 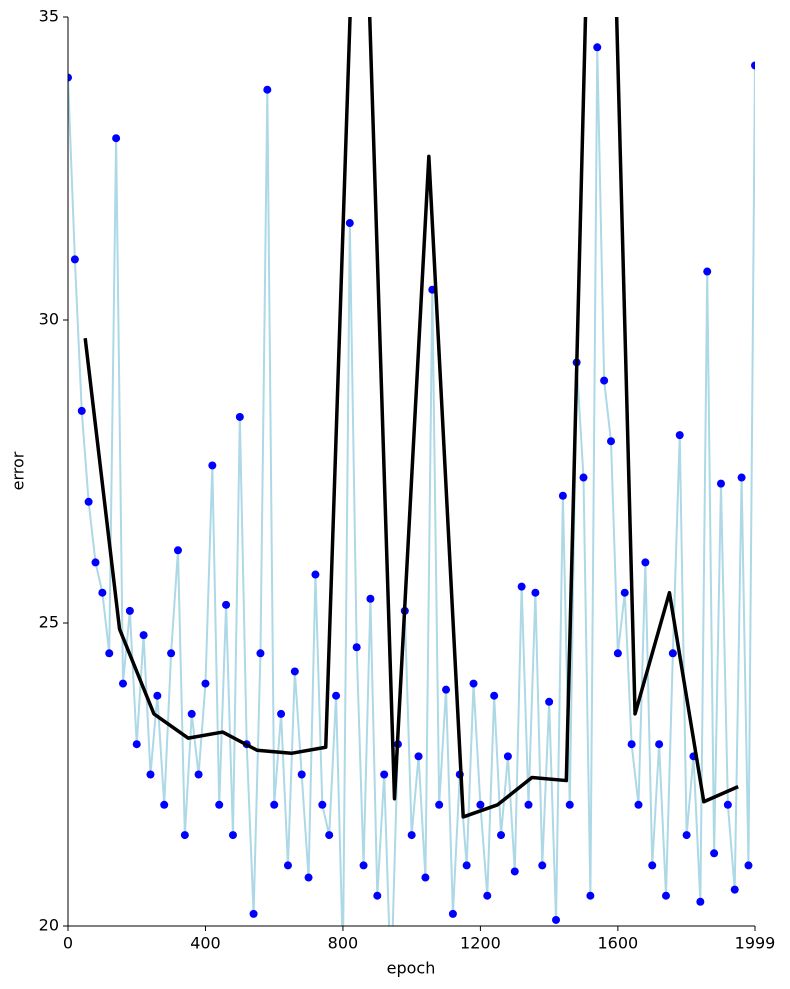 I want to click on y-tick-label: 35, so click(x=49, y=16).